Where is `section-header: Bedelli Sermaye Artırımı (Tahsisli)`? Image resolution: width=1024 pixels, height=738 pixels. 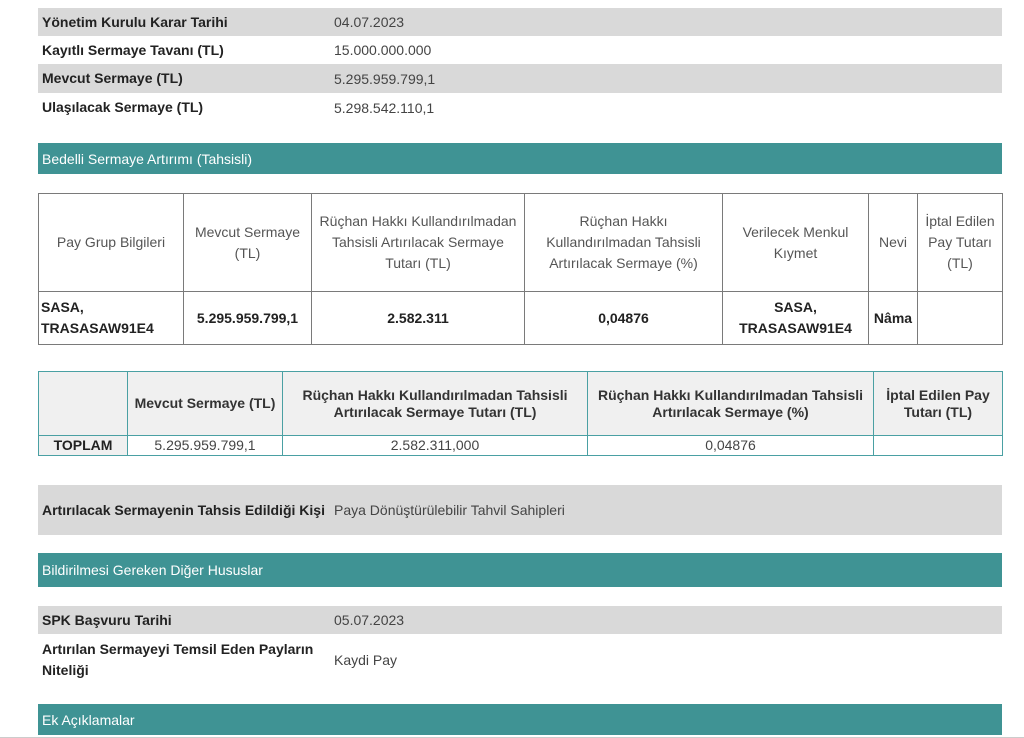
section-header: Bedelli Sermaye Artırımı (Tahsisli) is located at coordinates (520, 158).